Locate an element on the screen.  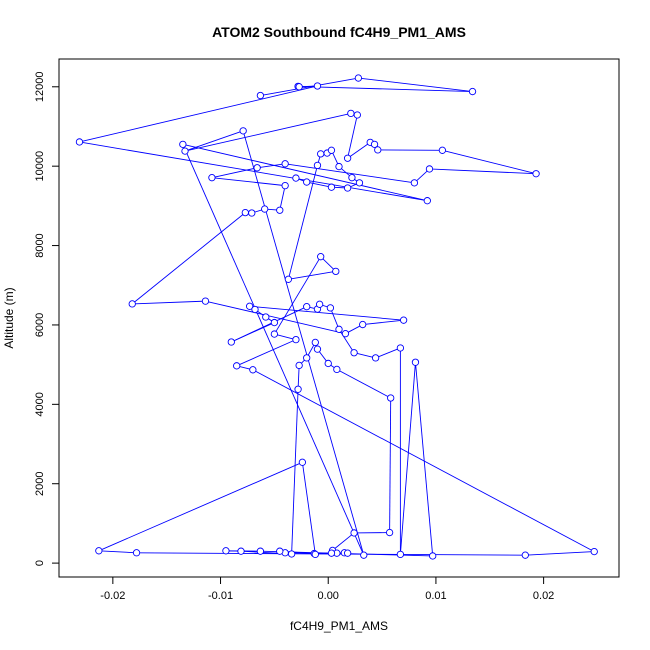
y-tick-label: 8000 is located at coordinates (40, 245).